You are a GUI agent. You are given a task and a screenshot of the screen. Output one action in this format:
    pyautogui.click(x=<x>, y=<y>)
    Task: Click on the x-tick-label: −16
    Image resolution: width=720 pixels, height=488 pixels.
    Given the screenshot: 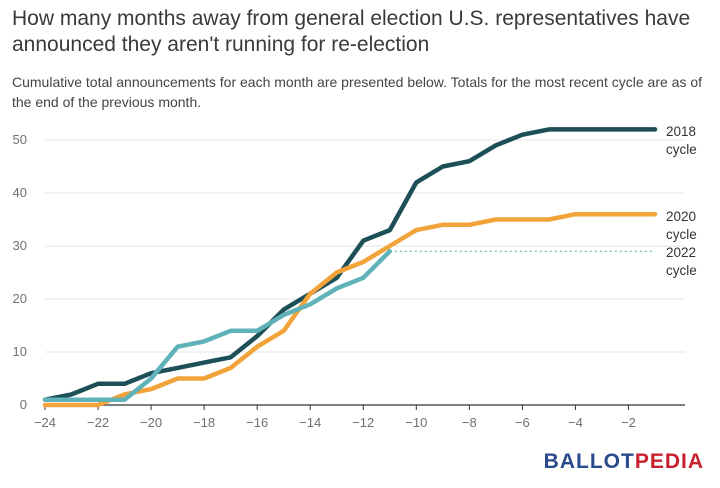 What is the action you would take?
    pyautogui.click(x=257, y=422)
    